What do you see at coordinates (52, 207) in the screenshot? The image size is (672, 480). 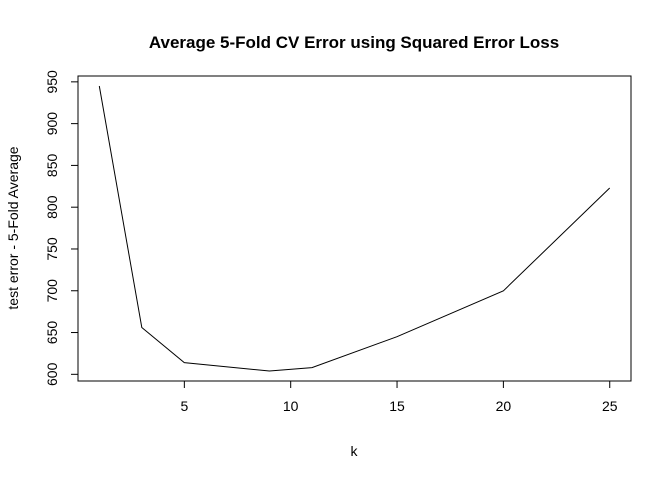 I see `y-tick-label: 800` at bounding box center [52, 207].